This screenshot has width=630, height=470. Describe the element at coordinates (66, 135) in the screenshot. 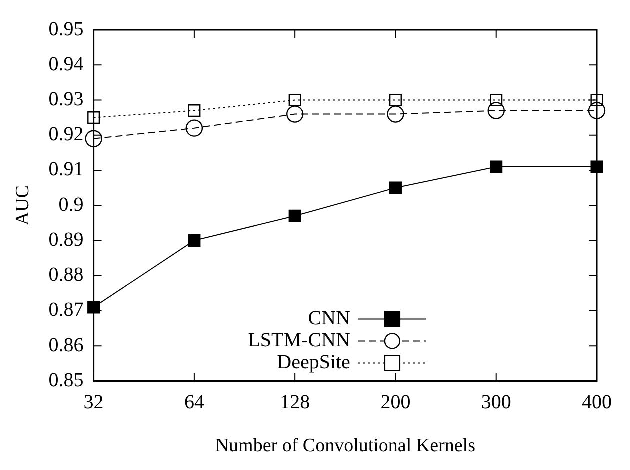

I see `y-tick-label: 0.92` at that location.